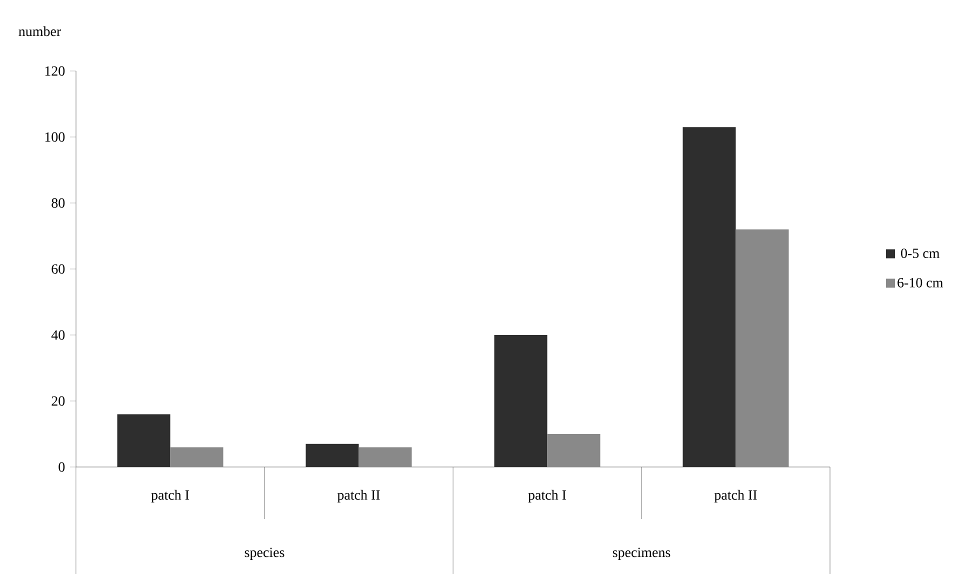  What do you see at coordinates (58, 203) in the screenshot?
I see `y-tick-label: 80` at bounding box center [58, 203].